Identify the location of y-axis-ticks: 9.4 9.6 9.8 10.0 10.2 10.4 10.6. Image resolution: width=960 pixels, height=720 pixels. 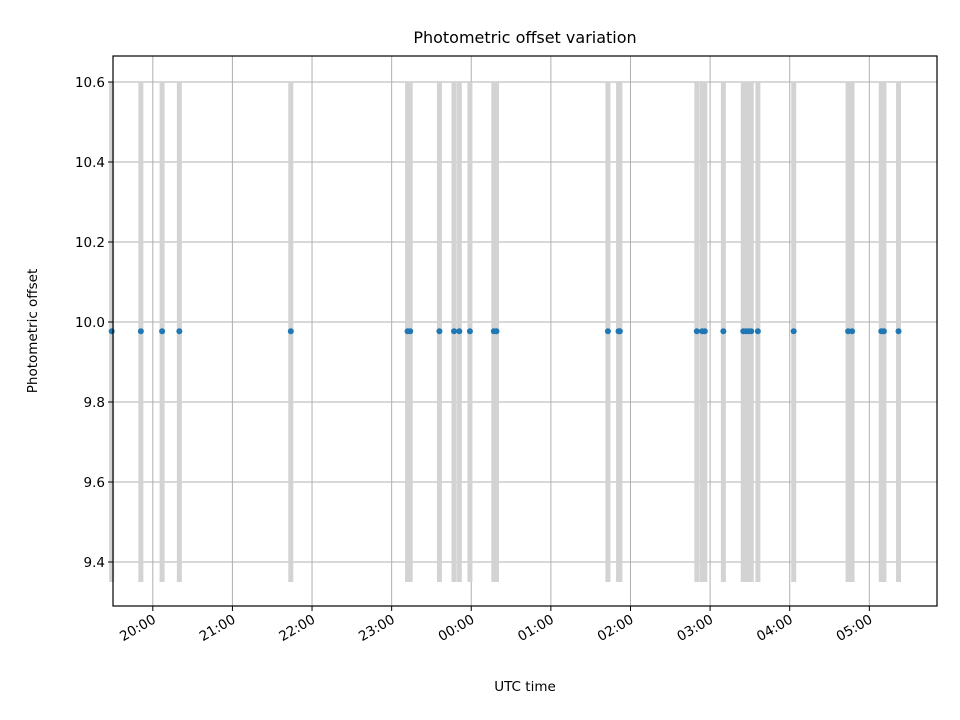
(94, 323).